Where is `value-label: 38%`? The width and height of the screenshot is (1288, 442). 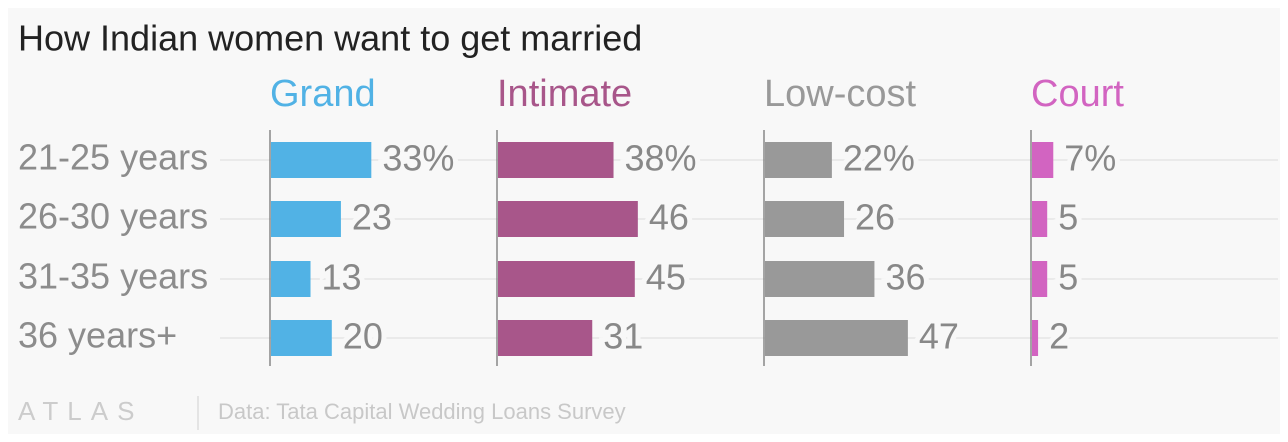
value-label: 38% is located at coordinates (661, 158).